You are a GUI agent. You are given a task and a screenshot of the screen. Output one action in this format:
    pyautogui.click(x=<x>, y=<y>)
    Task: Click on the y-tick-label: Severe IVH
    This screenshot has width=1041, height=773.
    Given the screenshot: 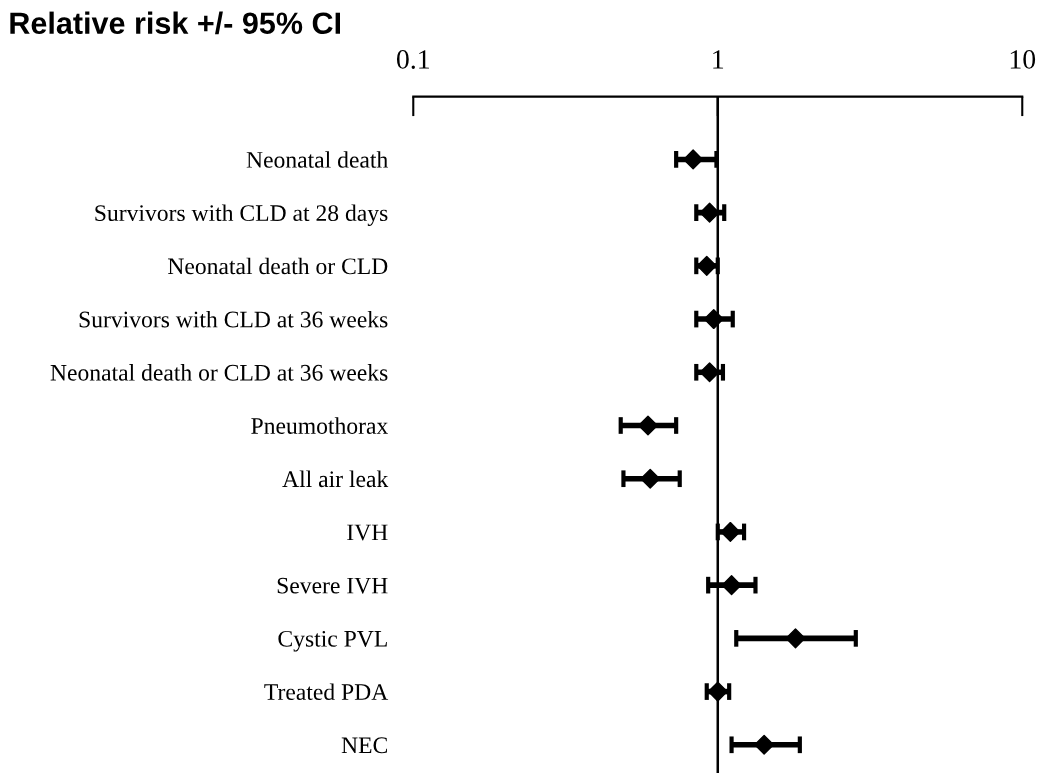 What is the action you would take?
    pyautogui.click(x=332, y=585)
    